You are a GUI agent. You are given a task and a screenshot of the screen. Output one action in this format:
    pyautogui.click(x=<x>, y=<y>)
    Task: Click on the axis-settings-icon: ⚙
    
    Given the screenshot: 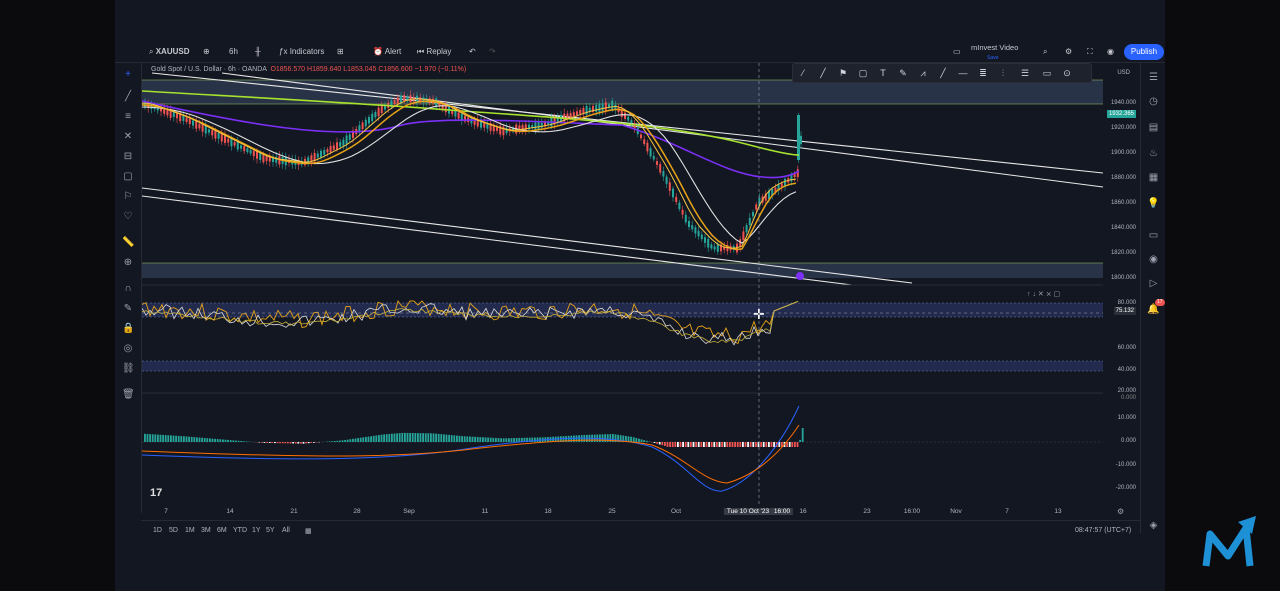 What is the action you would take?
    pyautogui.click(x=1121, y=511)
    